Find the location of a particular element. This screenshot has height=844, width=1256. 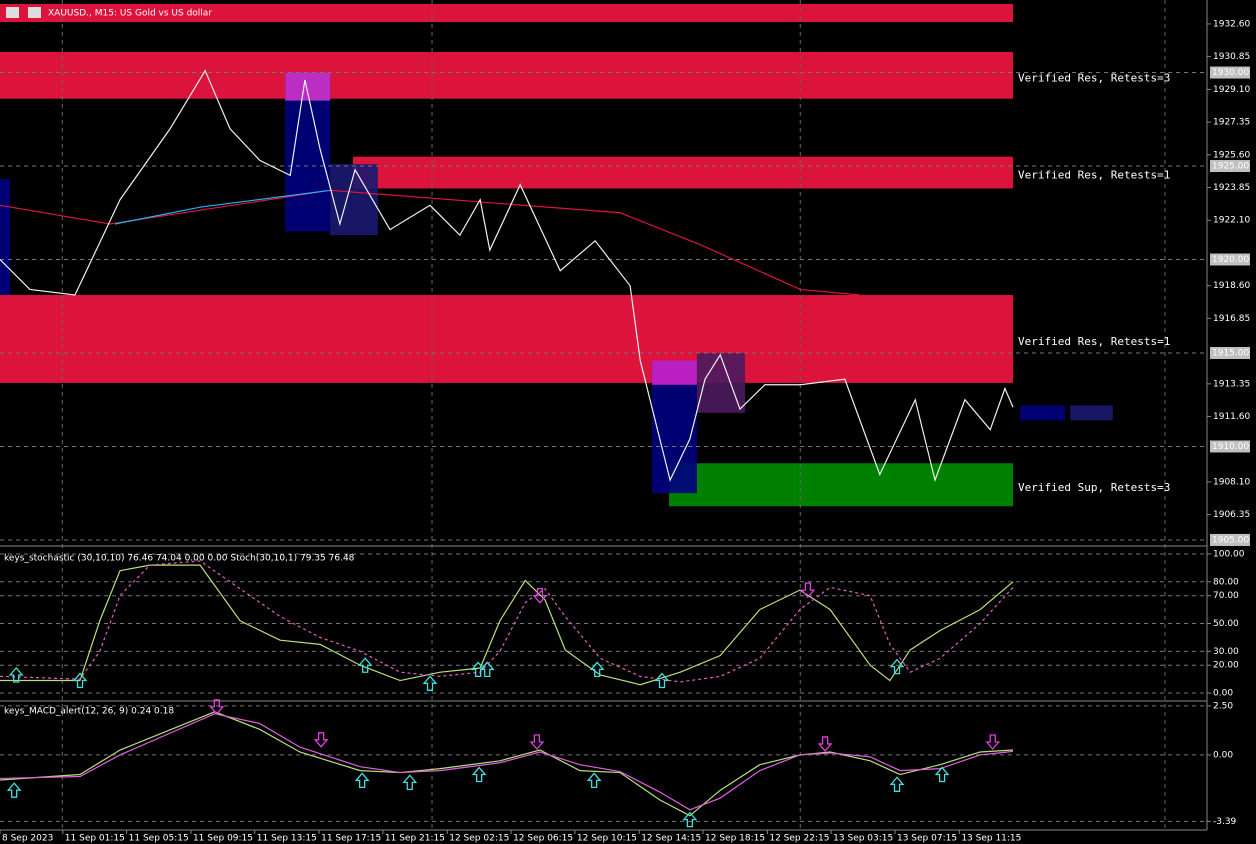

y-tick-label: 1913.35 is located at coordinates (1231, 384).